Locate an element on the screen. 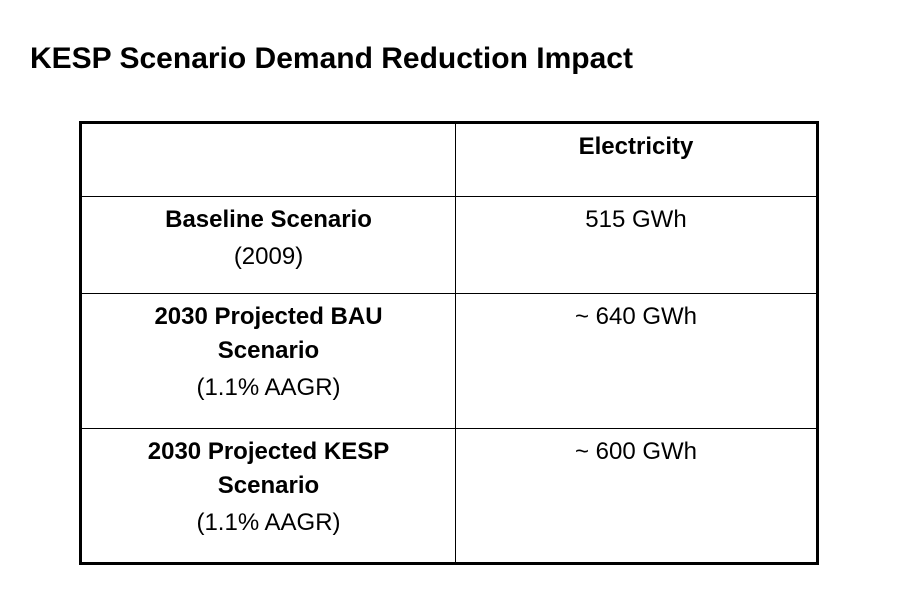  header-electricity-cell: Electricity is located at coordinates (636, 159).